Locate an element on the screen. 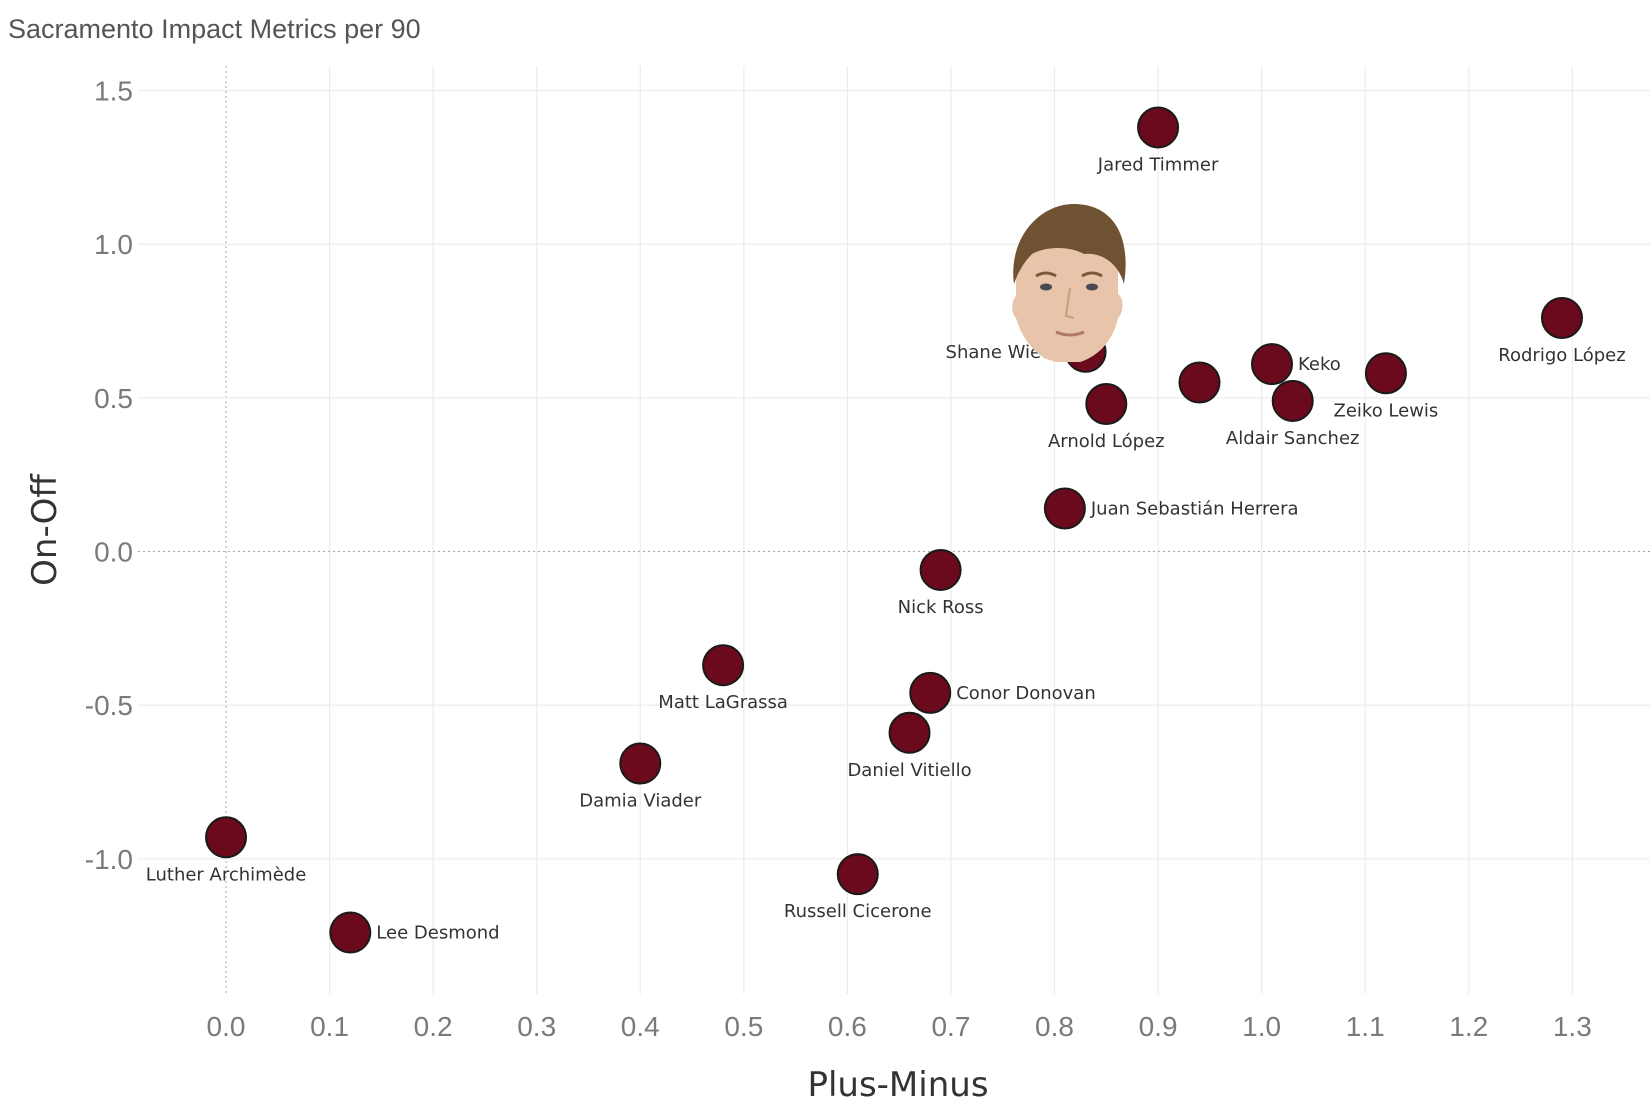 The height and width of the screenshot is (1118, 1652). point-label: Damia Viader is located at coordinates (640, 801).